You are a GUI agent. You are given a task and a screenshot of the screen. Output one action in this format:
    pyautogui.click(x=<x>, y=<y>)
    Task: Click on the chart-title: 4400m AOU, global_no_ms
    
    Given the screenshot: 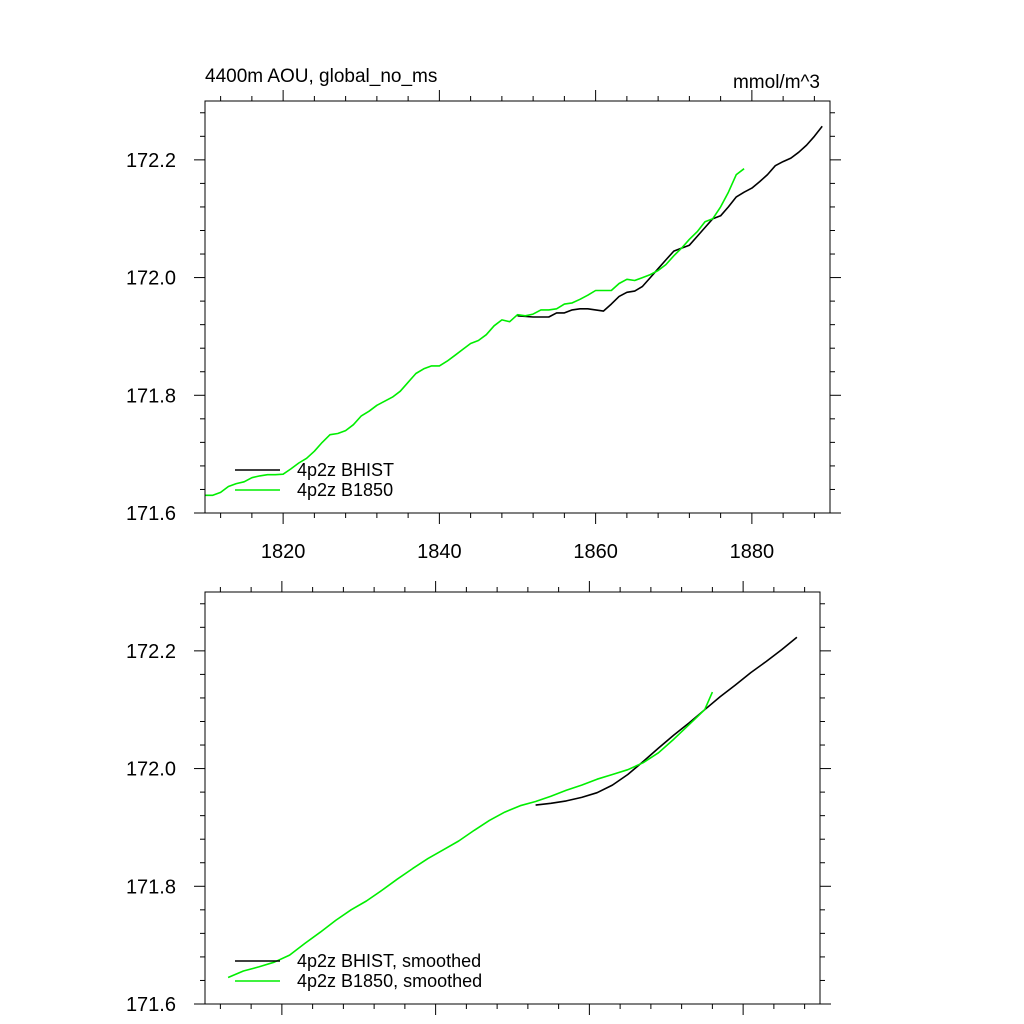 What is the action you would take?
    pyautogui.click(x=321, y=76)
    